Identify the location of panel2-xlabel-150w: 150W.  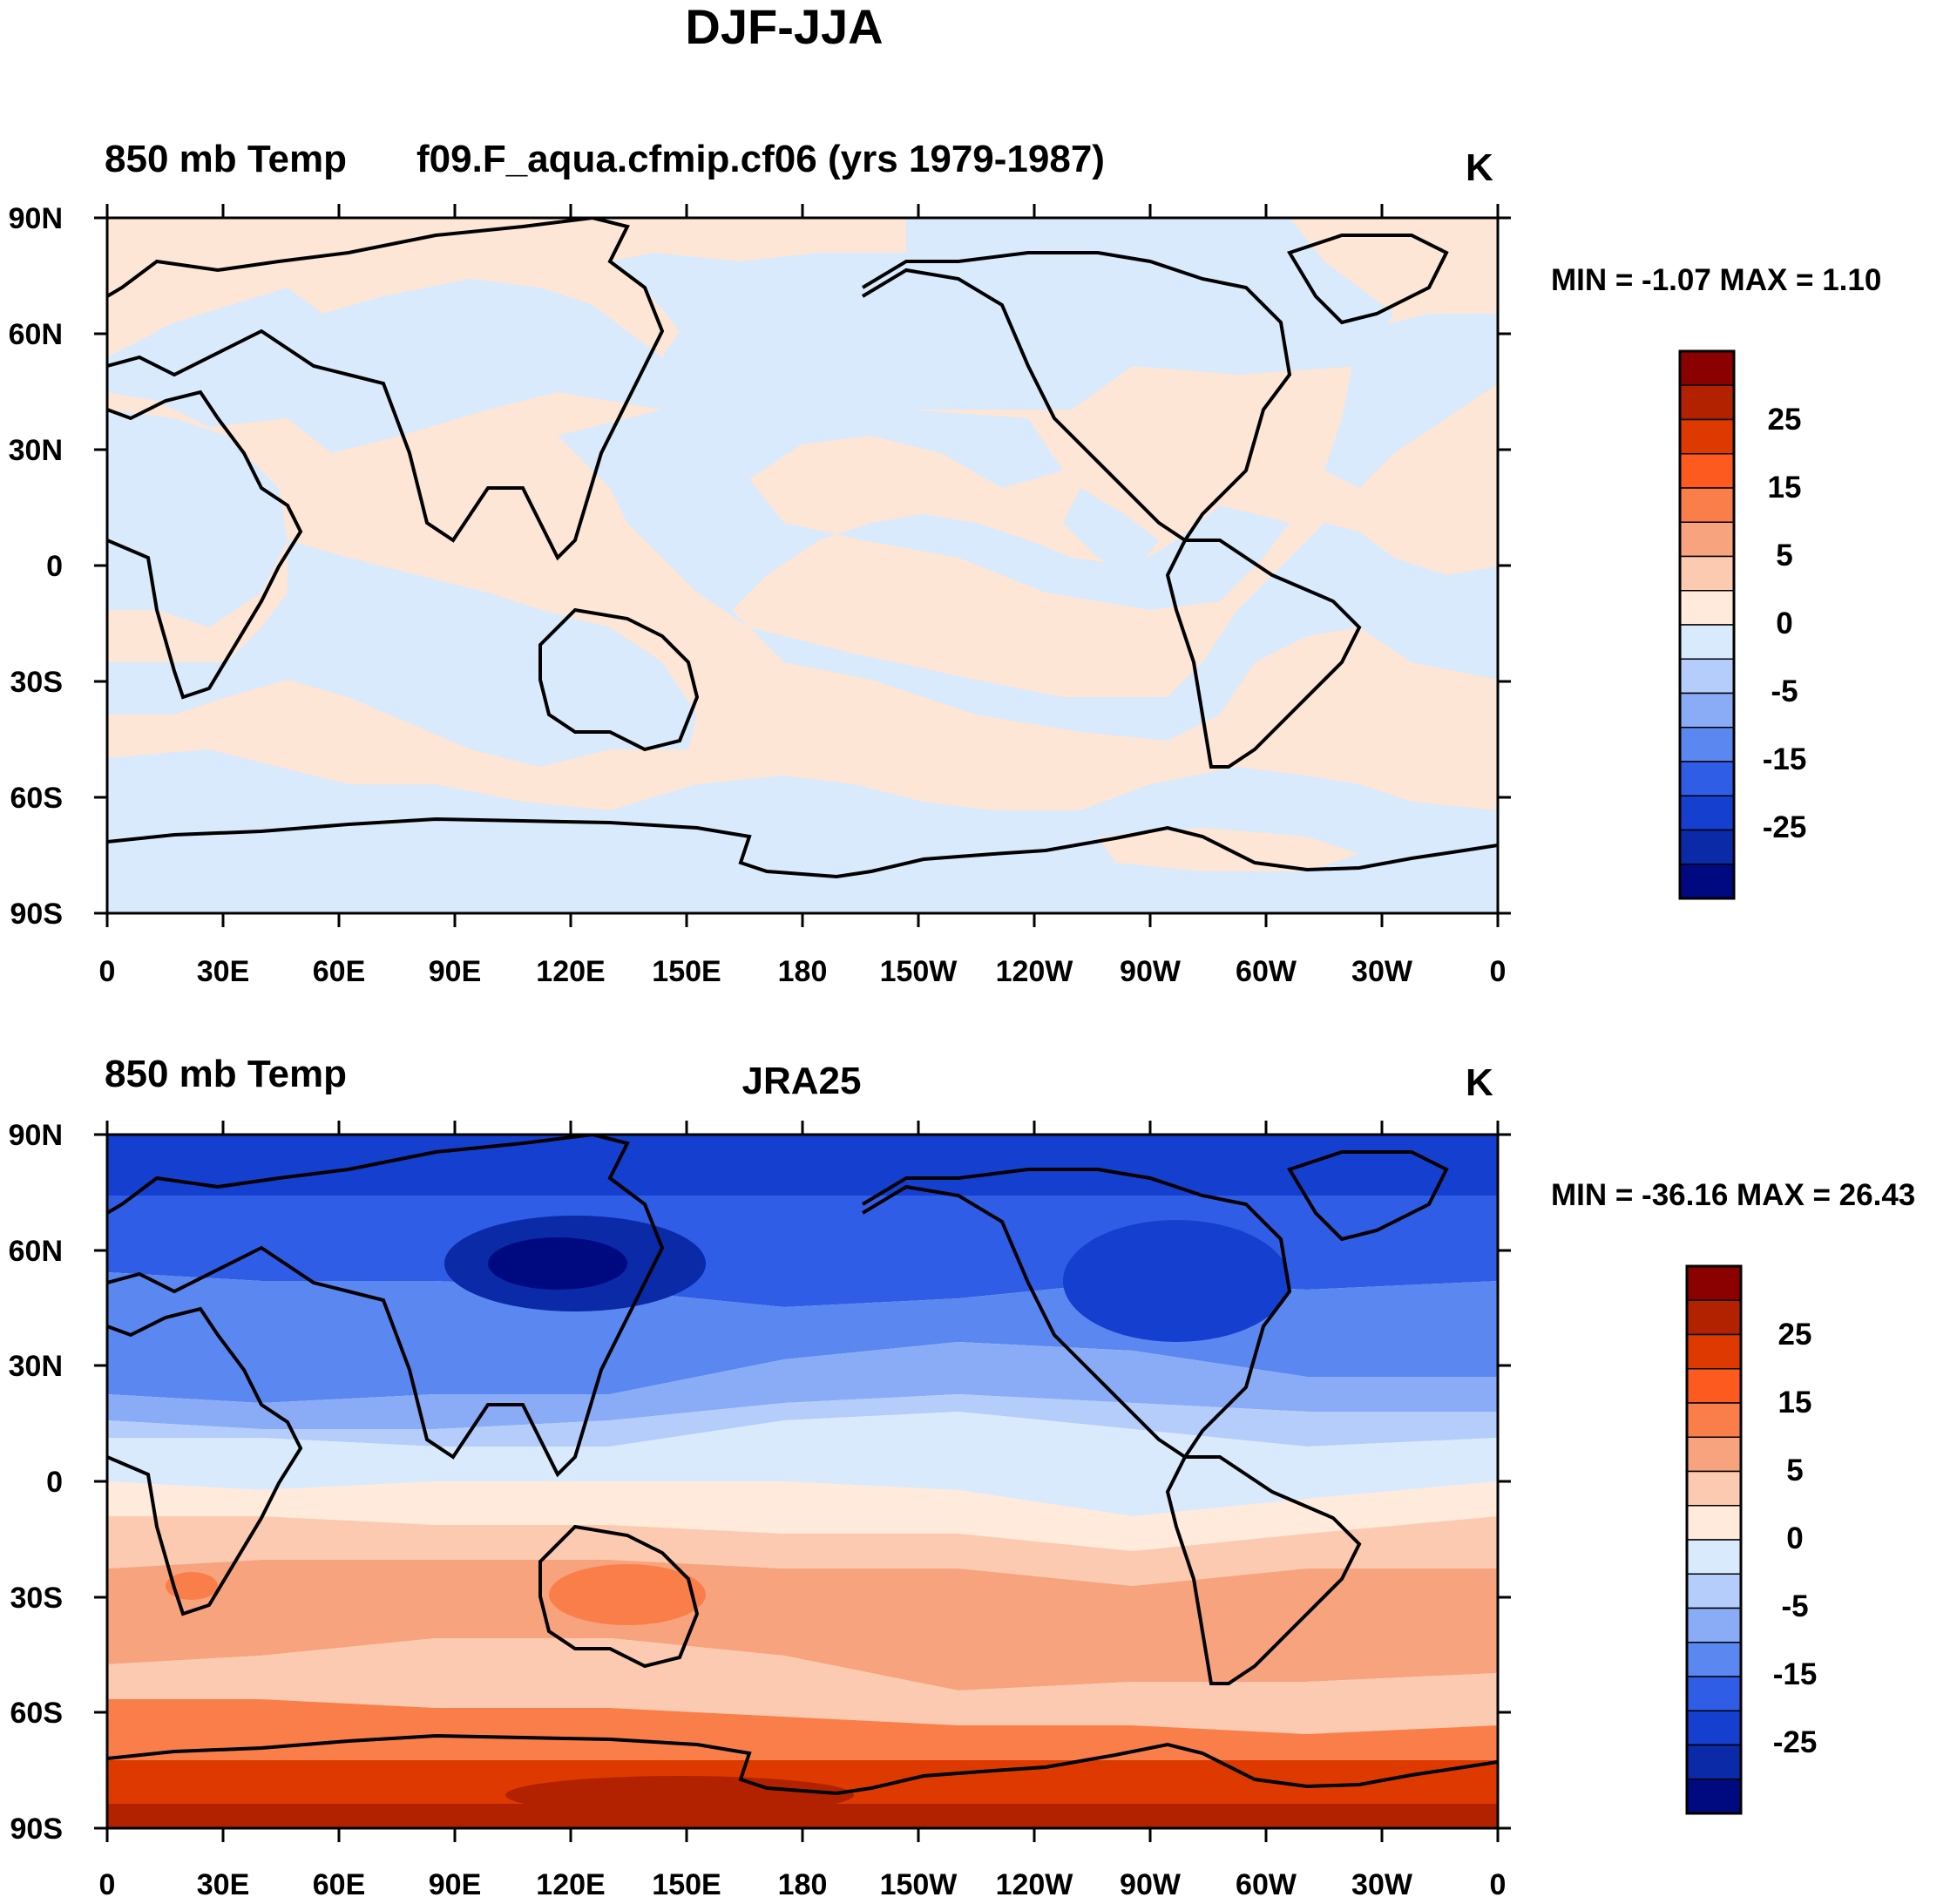
(918, 1884).